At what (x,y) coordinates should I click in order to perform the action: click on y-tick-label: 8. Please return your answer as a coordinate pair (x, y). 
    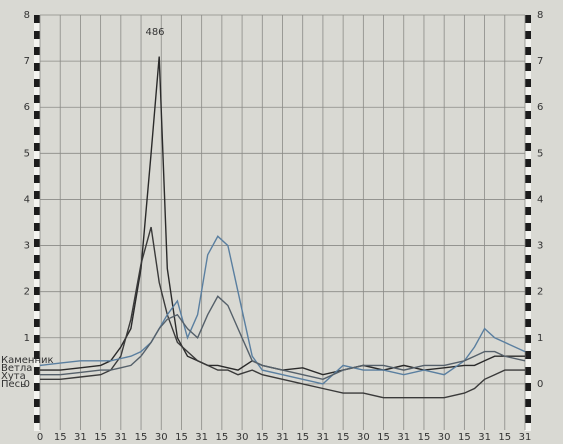
    Looking at the image, I should click on (27, 15).